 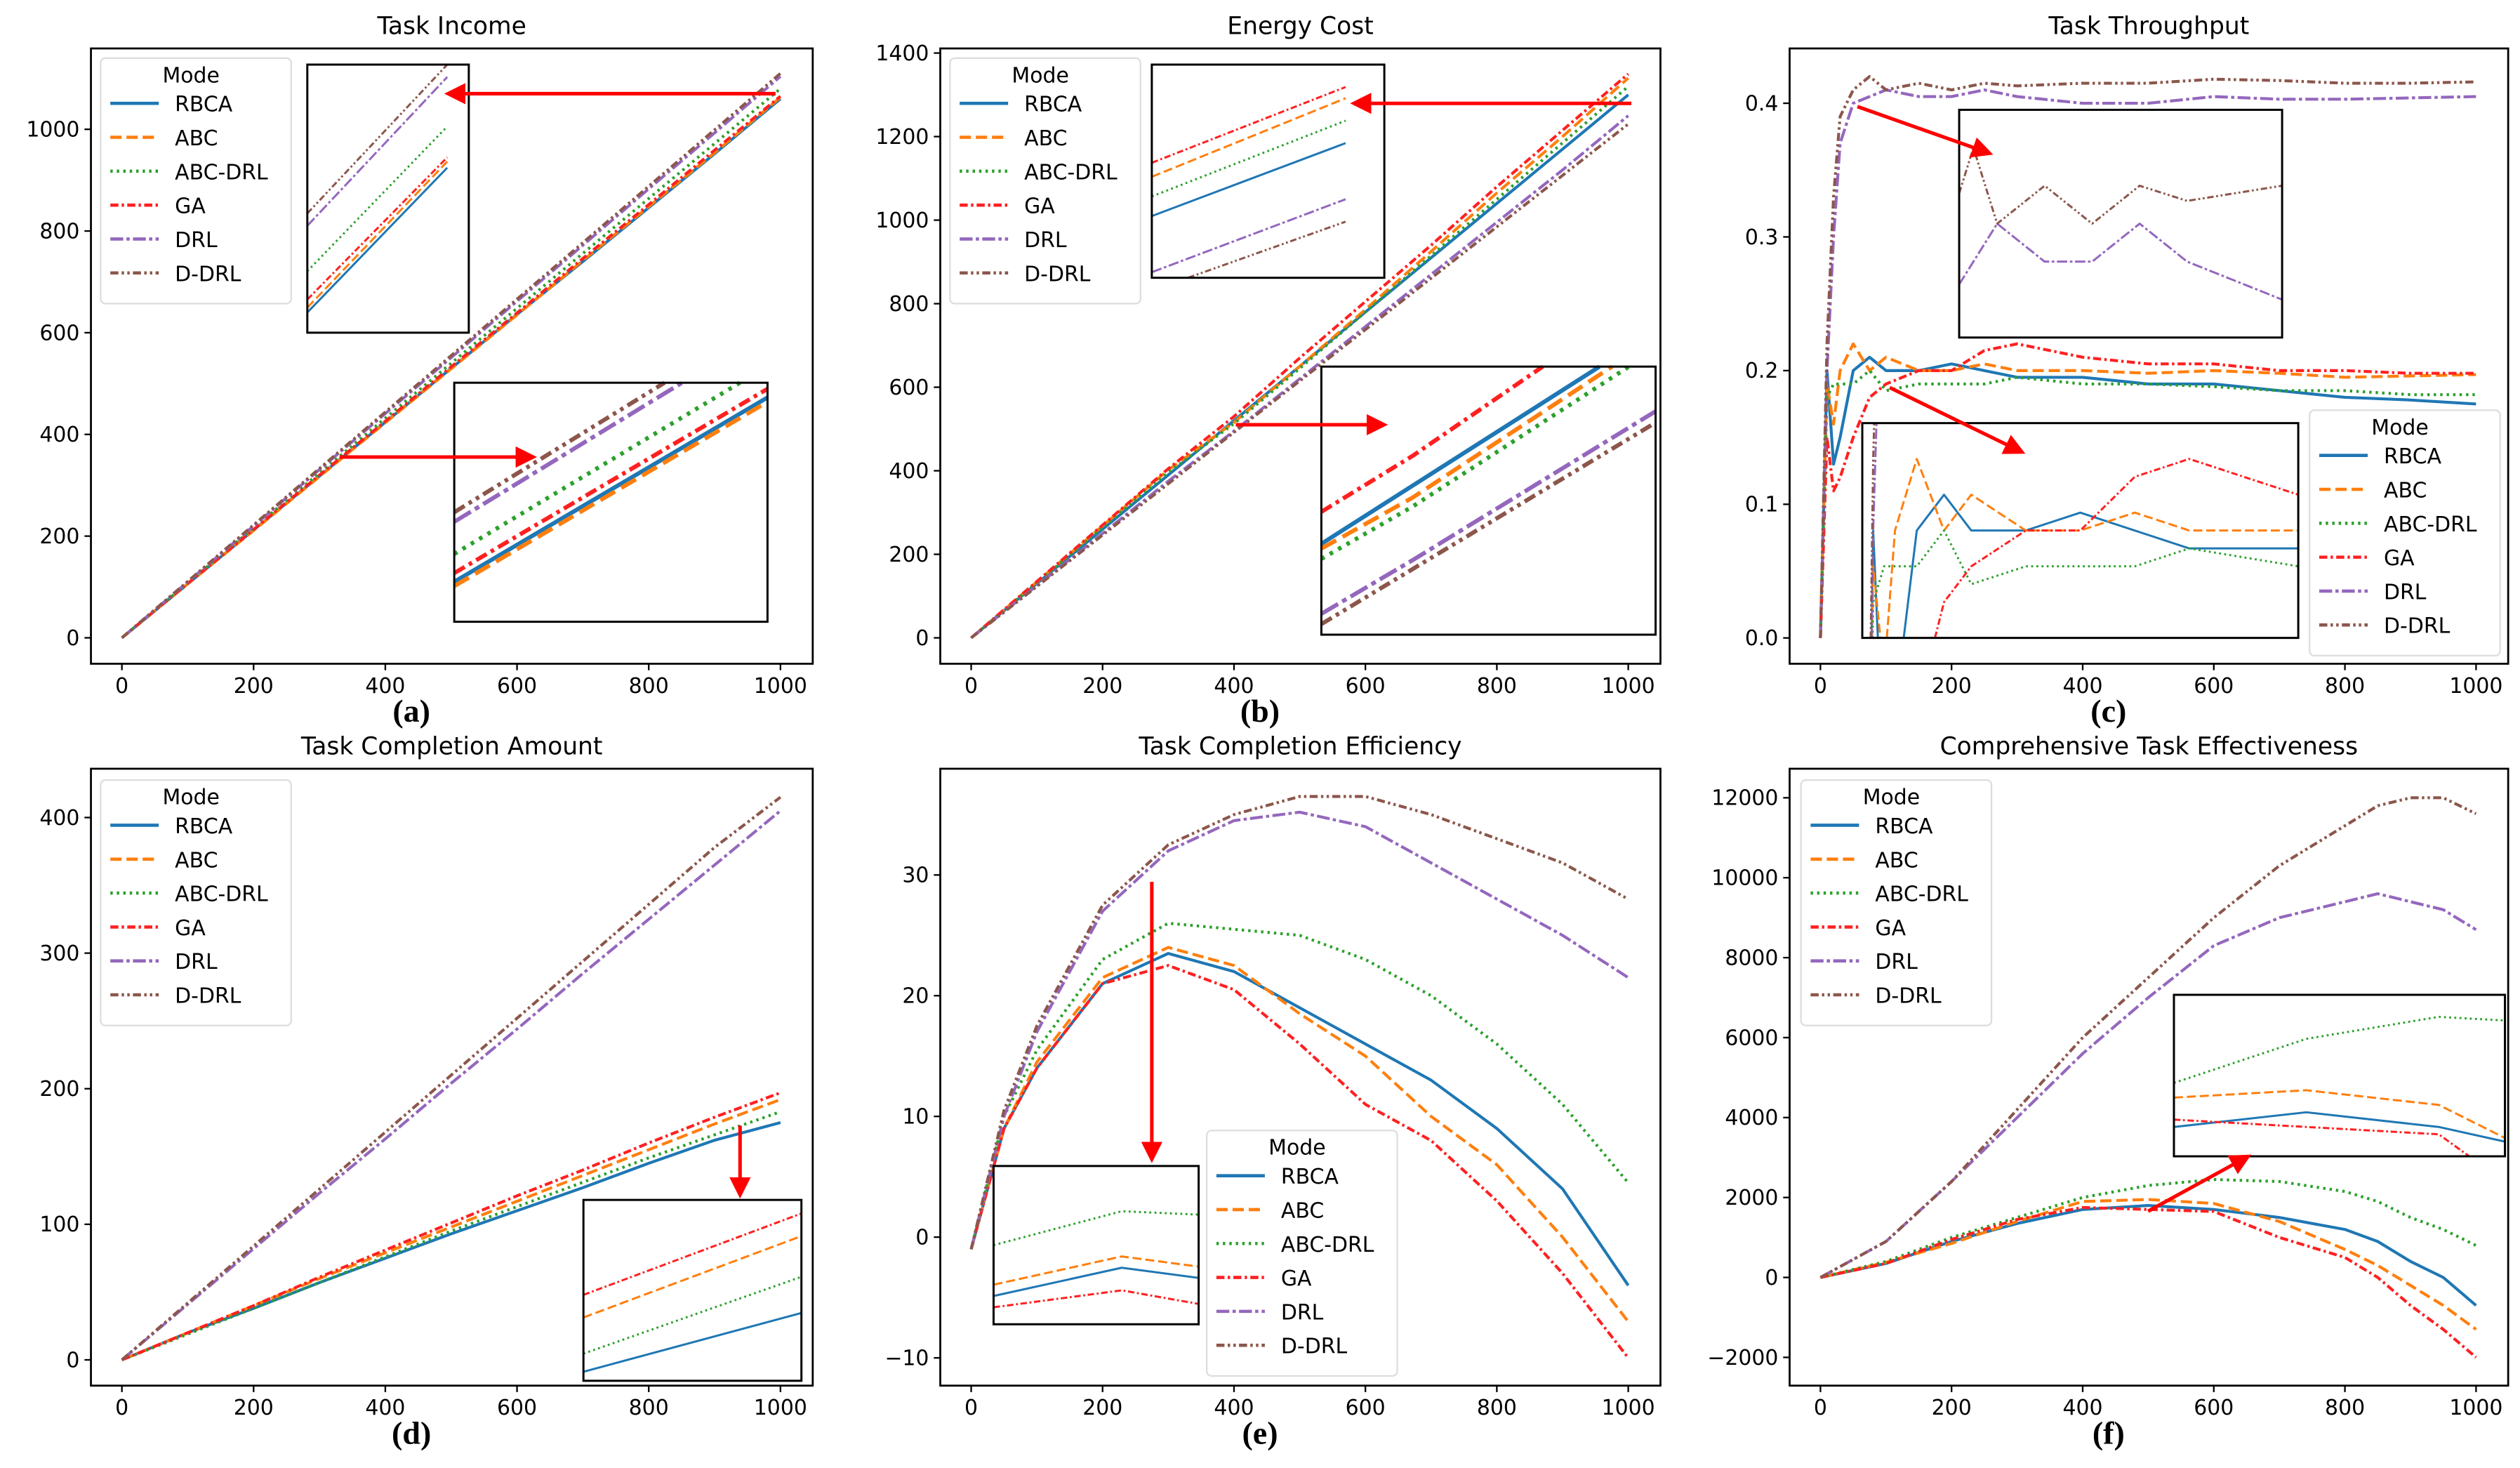 What do you see at coordinates (1260, 1432) in the screenshot?
I see `panel-label: (e)` at bounding box center [1260, 1432].